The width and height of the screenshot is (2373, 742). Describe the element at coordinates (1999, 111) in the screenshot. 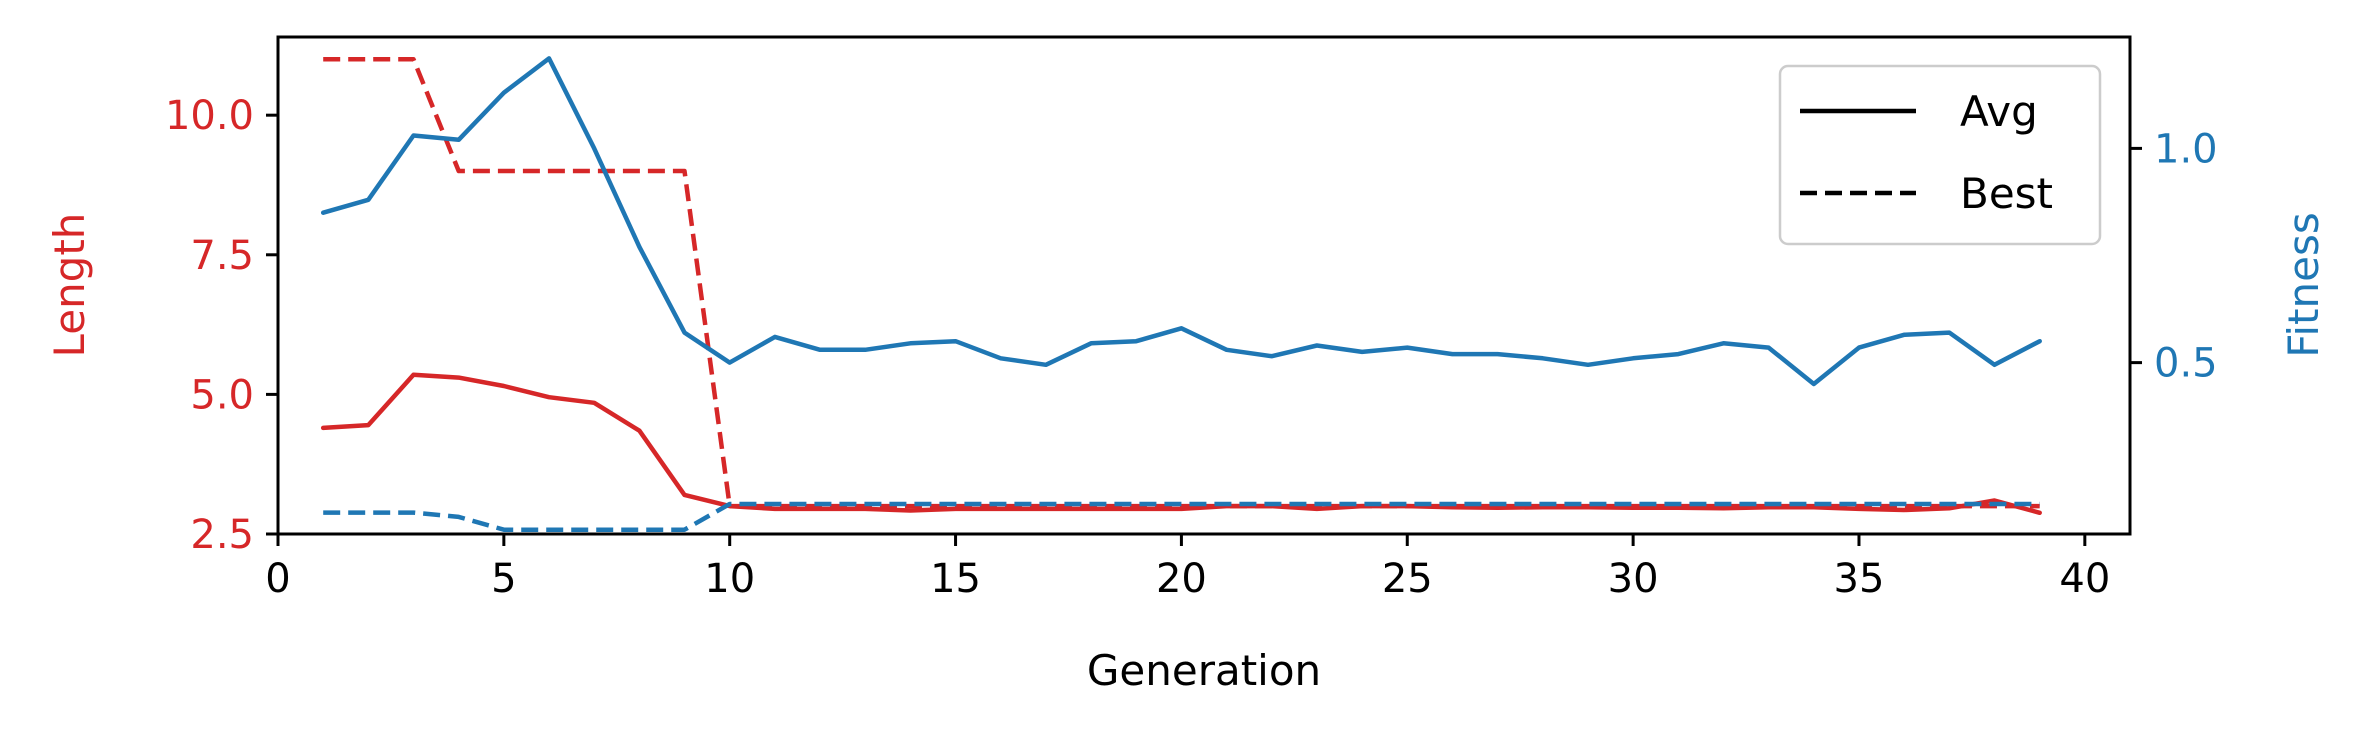

I see `legend-avg-label: Avg` at that location.